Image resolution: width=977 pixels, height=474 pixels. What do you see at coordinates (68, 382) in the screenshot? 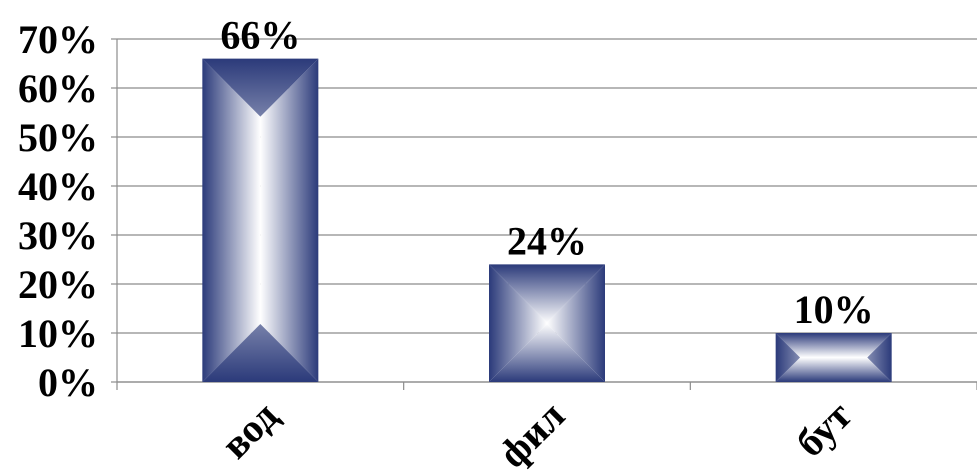
I see `y-tick-label: 0%` at bounding box center [68, 382].